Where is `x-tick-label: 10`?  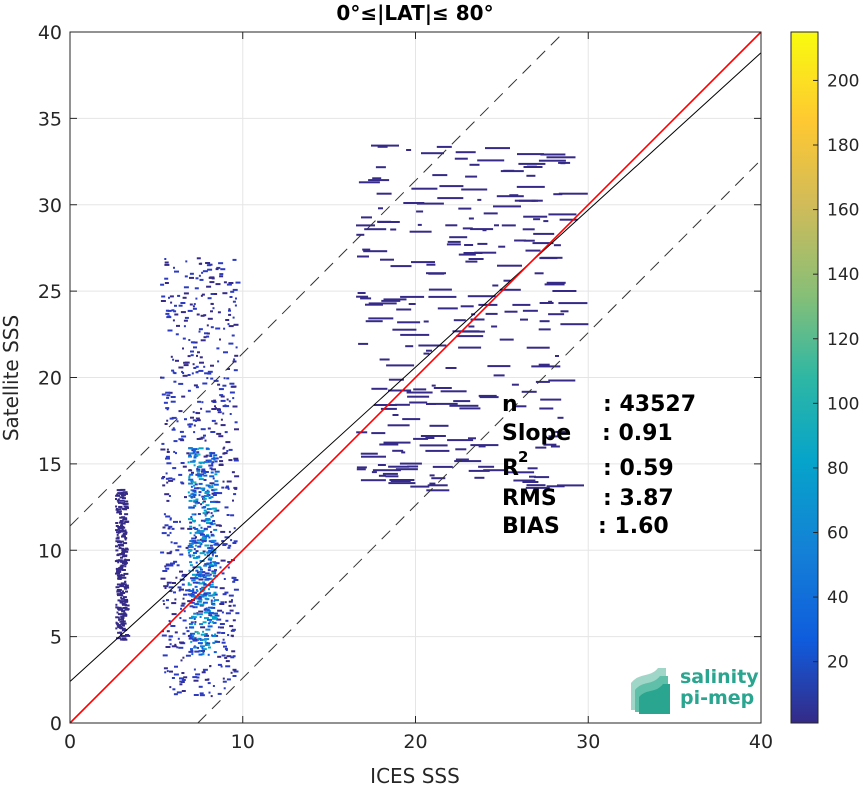
x-tick-label: 10 is located at coordinates (243, 742).